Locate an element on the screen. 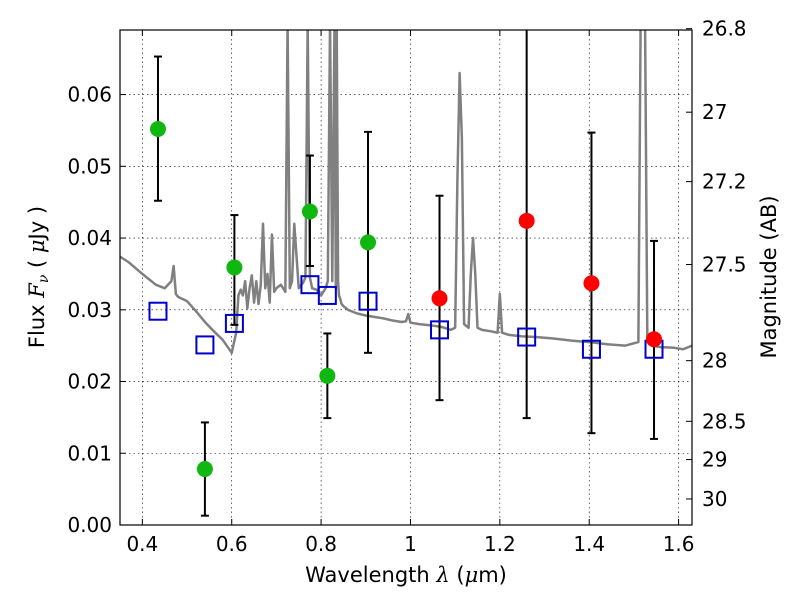 Image resolution: width=800 pixels, height=600 pixels. y-tick-label: 0.04 is located at coordinates (89, 238).